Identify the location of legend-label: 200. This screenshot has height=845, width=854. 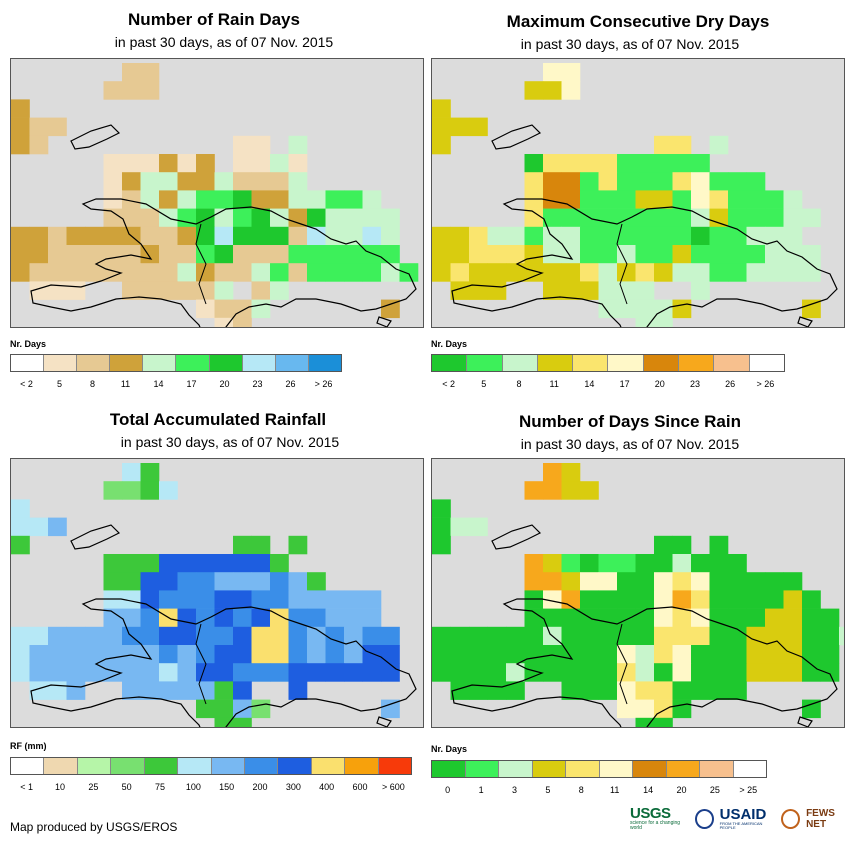
(260, 787).